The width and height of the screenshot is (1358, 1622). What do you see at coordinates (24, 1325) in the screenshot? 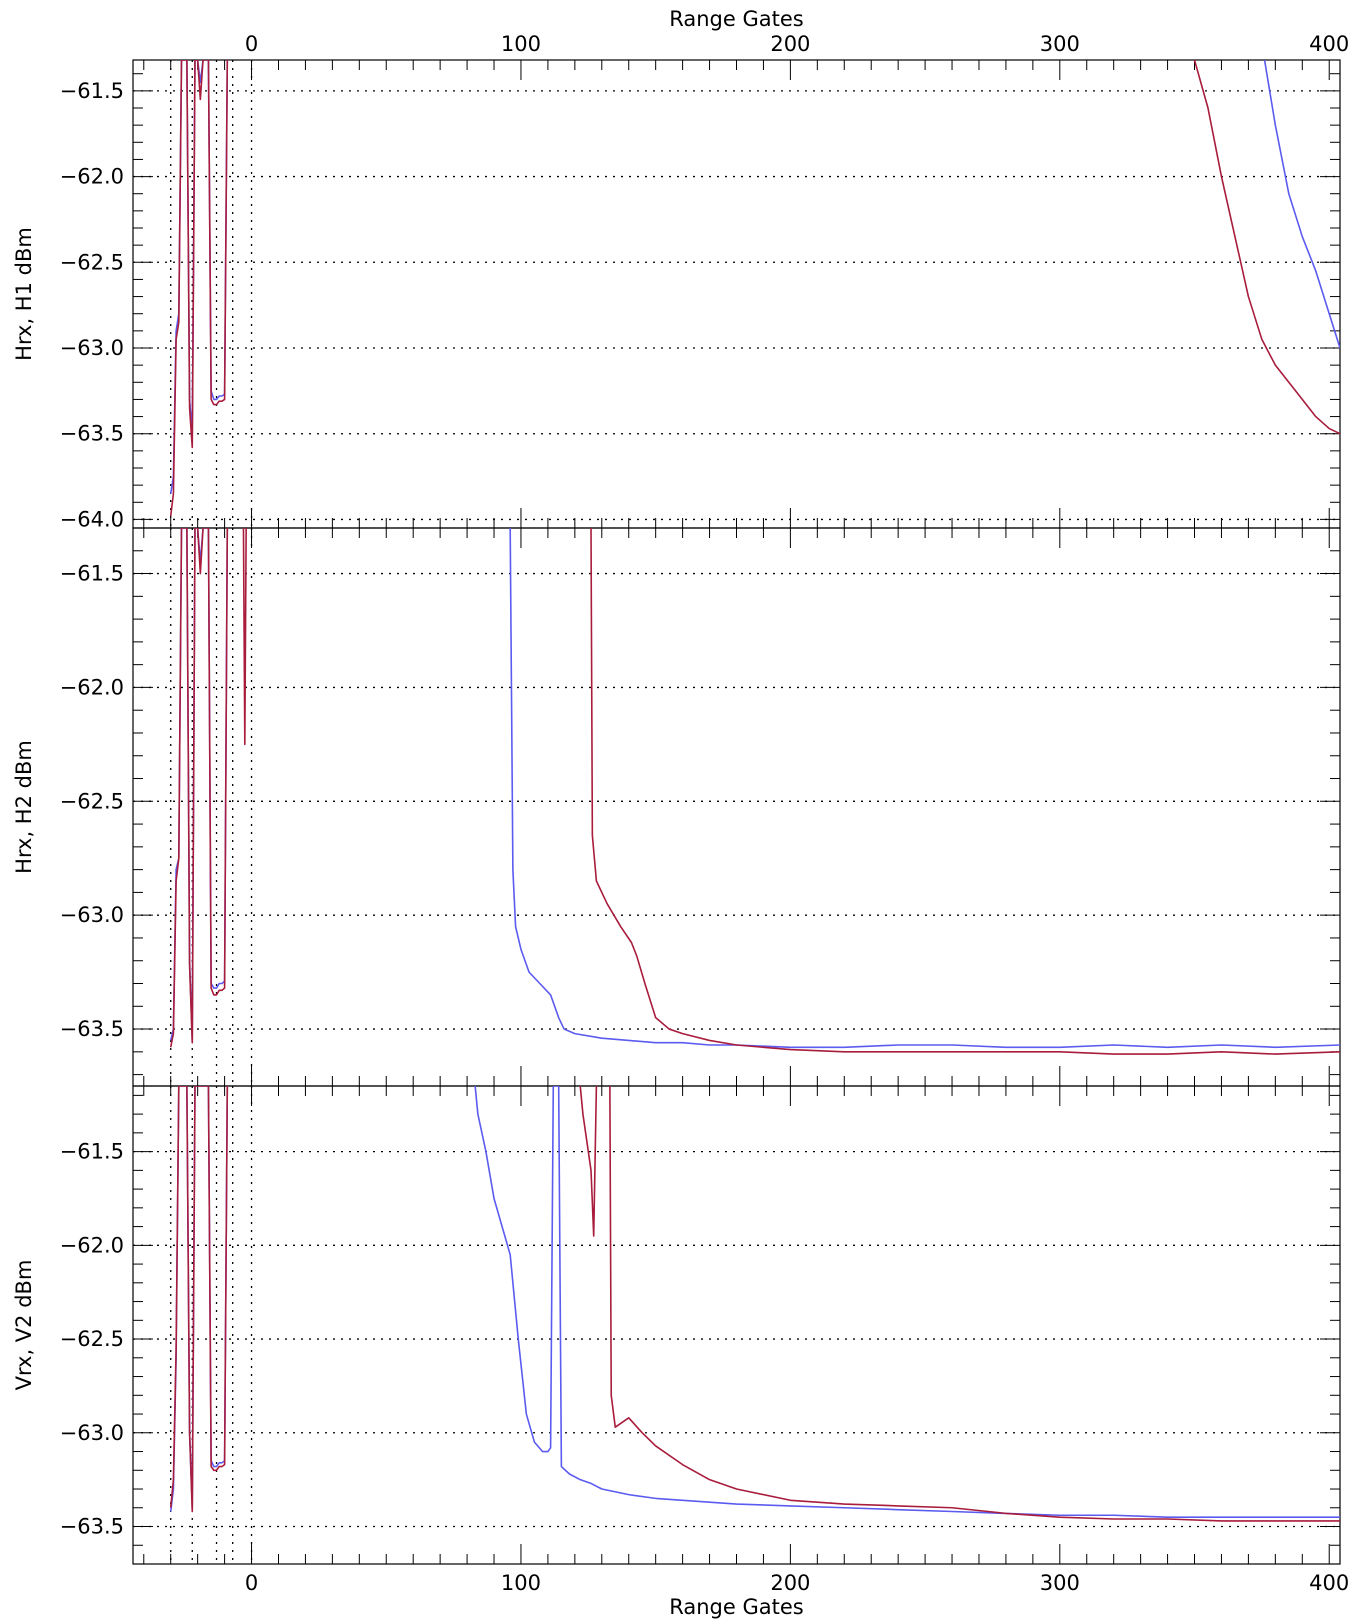
I see `y-axis-label: Vrx, V2 dBm` at bounding box center [24, 1325].